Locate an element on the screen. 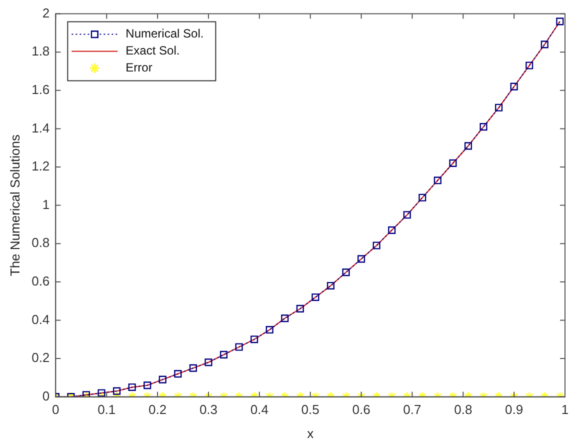 The height and width of the screenshot is (446, 577). x-tick-label: 0.5 is located at coordinates (310, 410).